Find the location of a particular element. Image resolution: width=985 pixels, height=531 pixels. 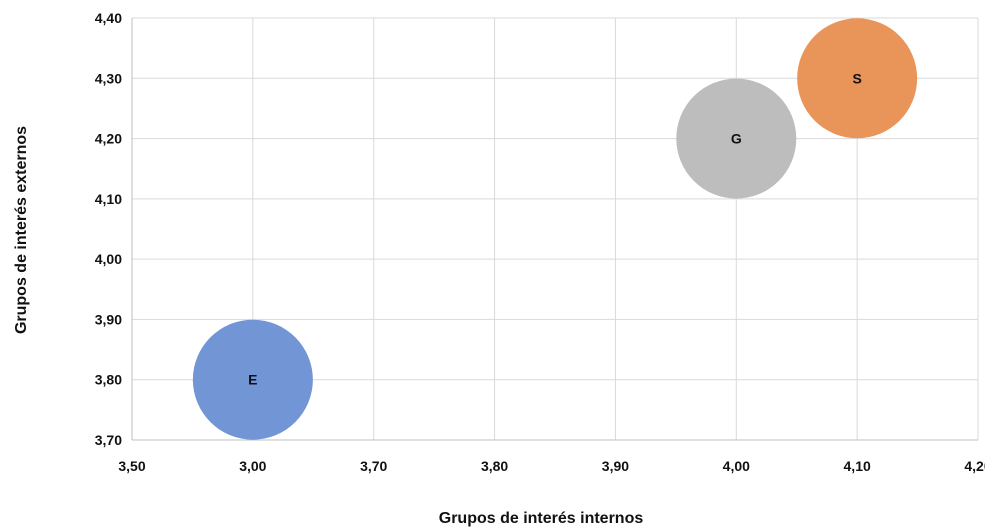

y-tick-label: 3,90 is located at coordinates (108, 319).